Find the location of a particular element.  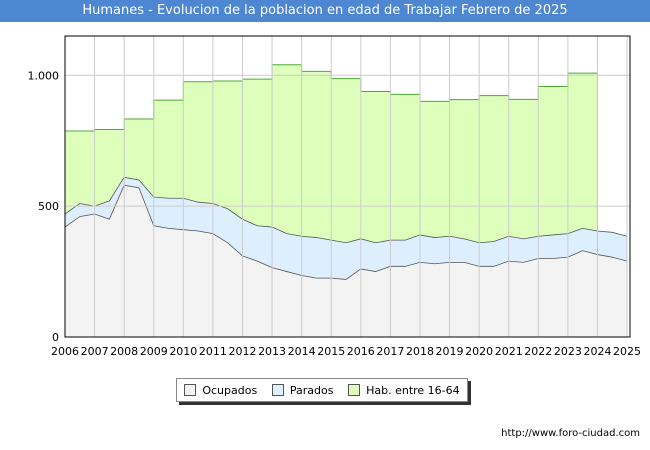

x-tick-label-2009: 2009 is located at coordinates (154, 351).